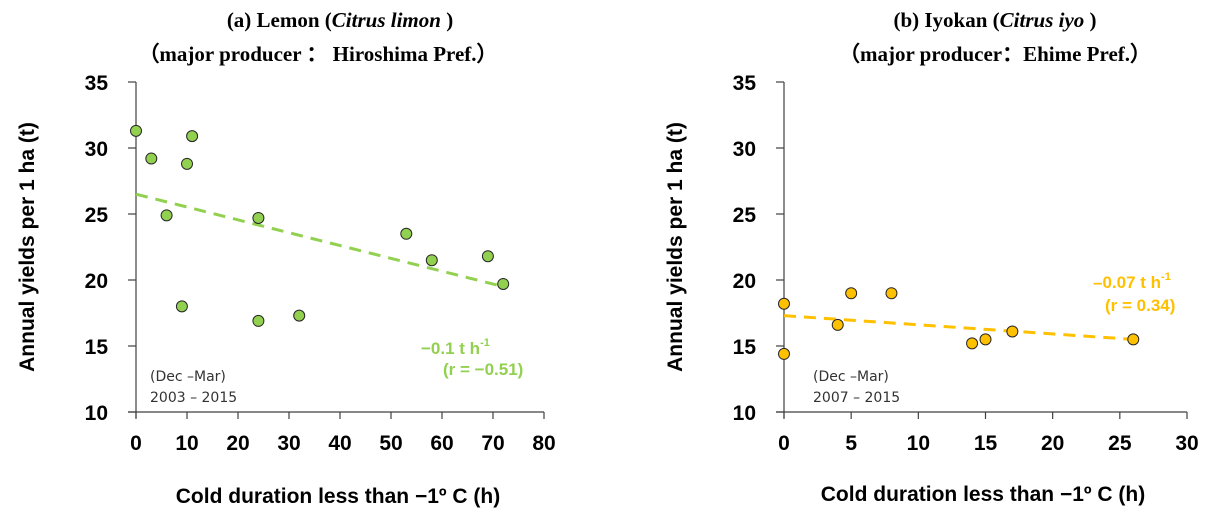 The width and height of the screenshot is (1219, 529). Describe the element at coordinates (1132, 281) in the screenshot. I see `slope-annotation: –0.07 t h-1` at that location.